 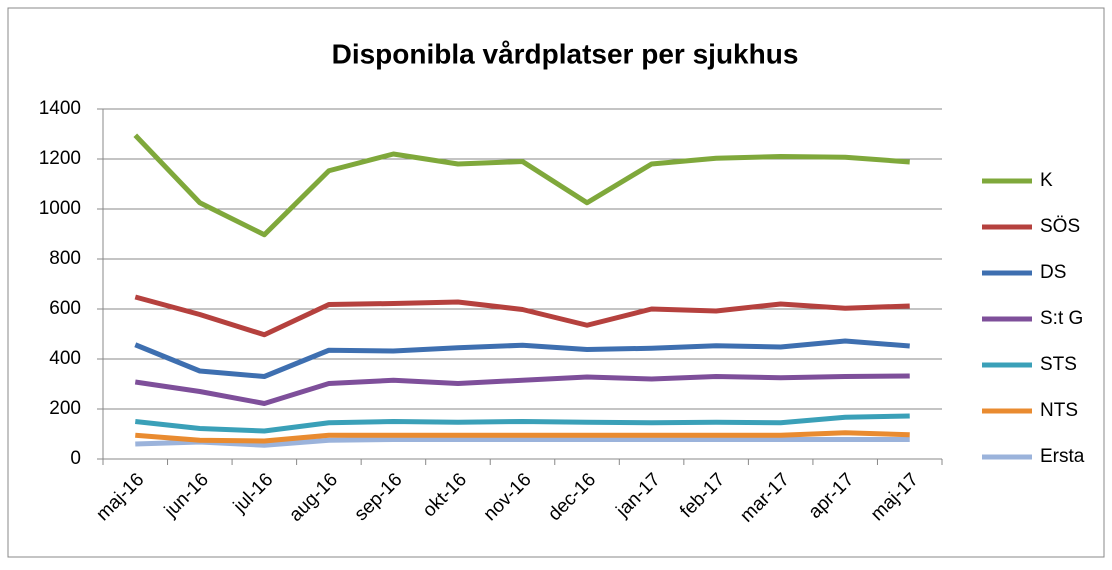 I want to click on legend-label: NTS, so click(x=1059, y=410).